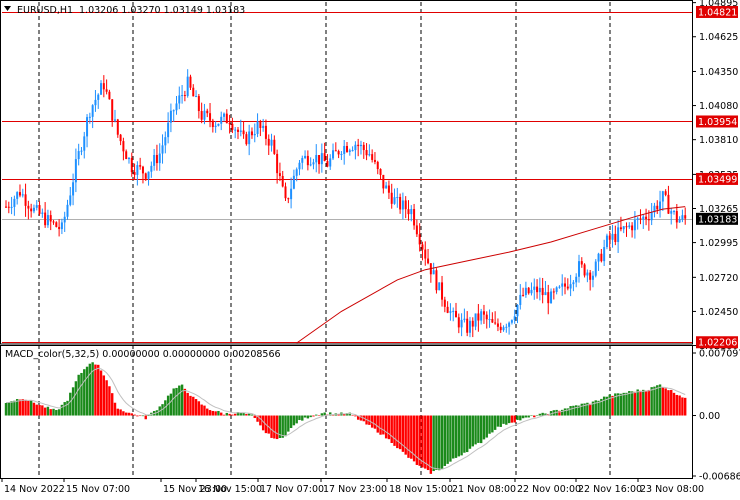  I want to click on x-axis-tick-label: 18 Nov 15:00, so click(421, 489).